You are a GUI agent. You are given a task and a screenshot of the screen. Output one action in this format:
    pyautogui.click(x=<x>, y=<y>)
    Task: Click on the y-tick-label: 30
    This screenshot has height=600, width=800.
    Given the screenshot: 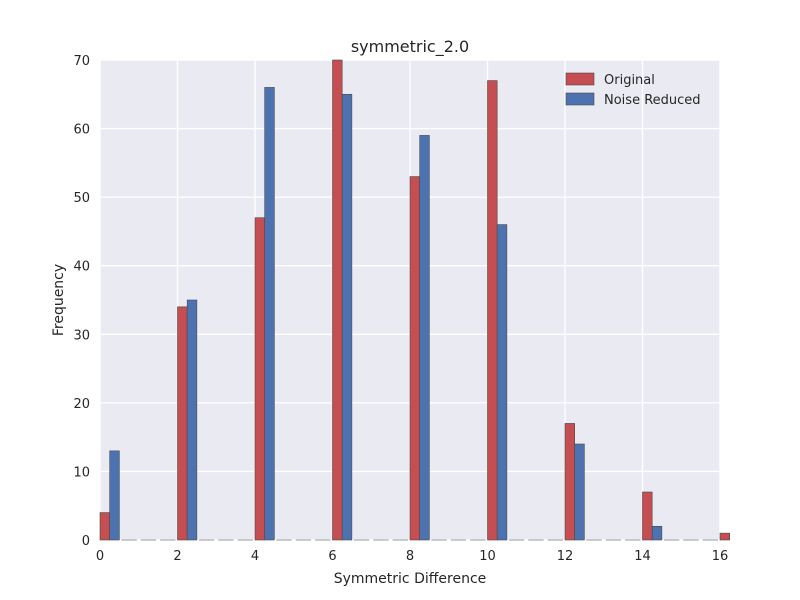 What is the action you would take?
    pyautogui.click(x=81, y=335)
    